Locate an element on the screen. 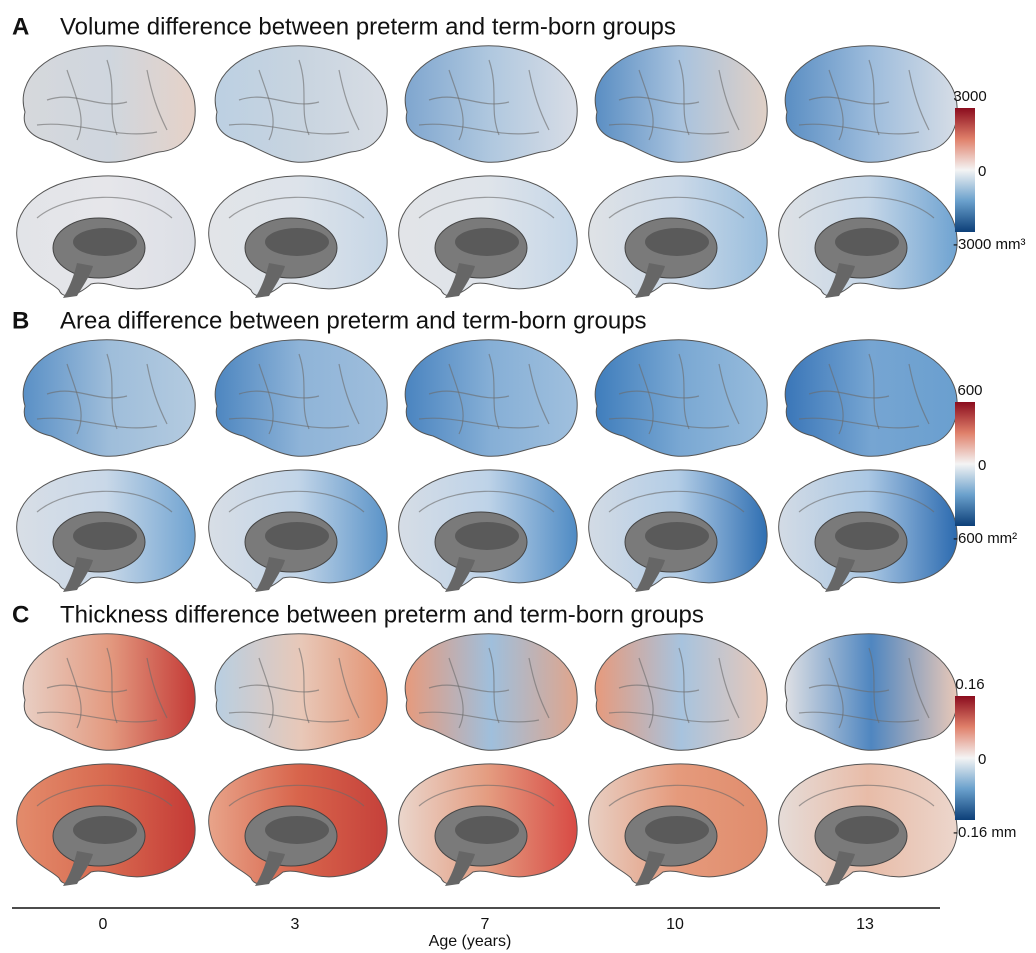  colorbar-max: 3000 is located at coordinates (969, 96).